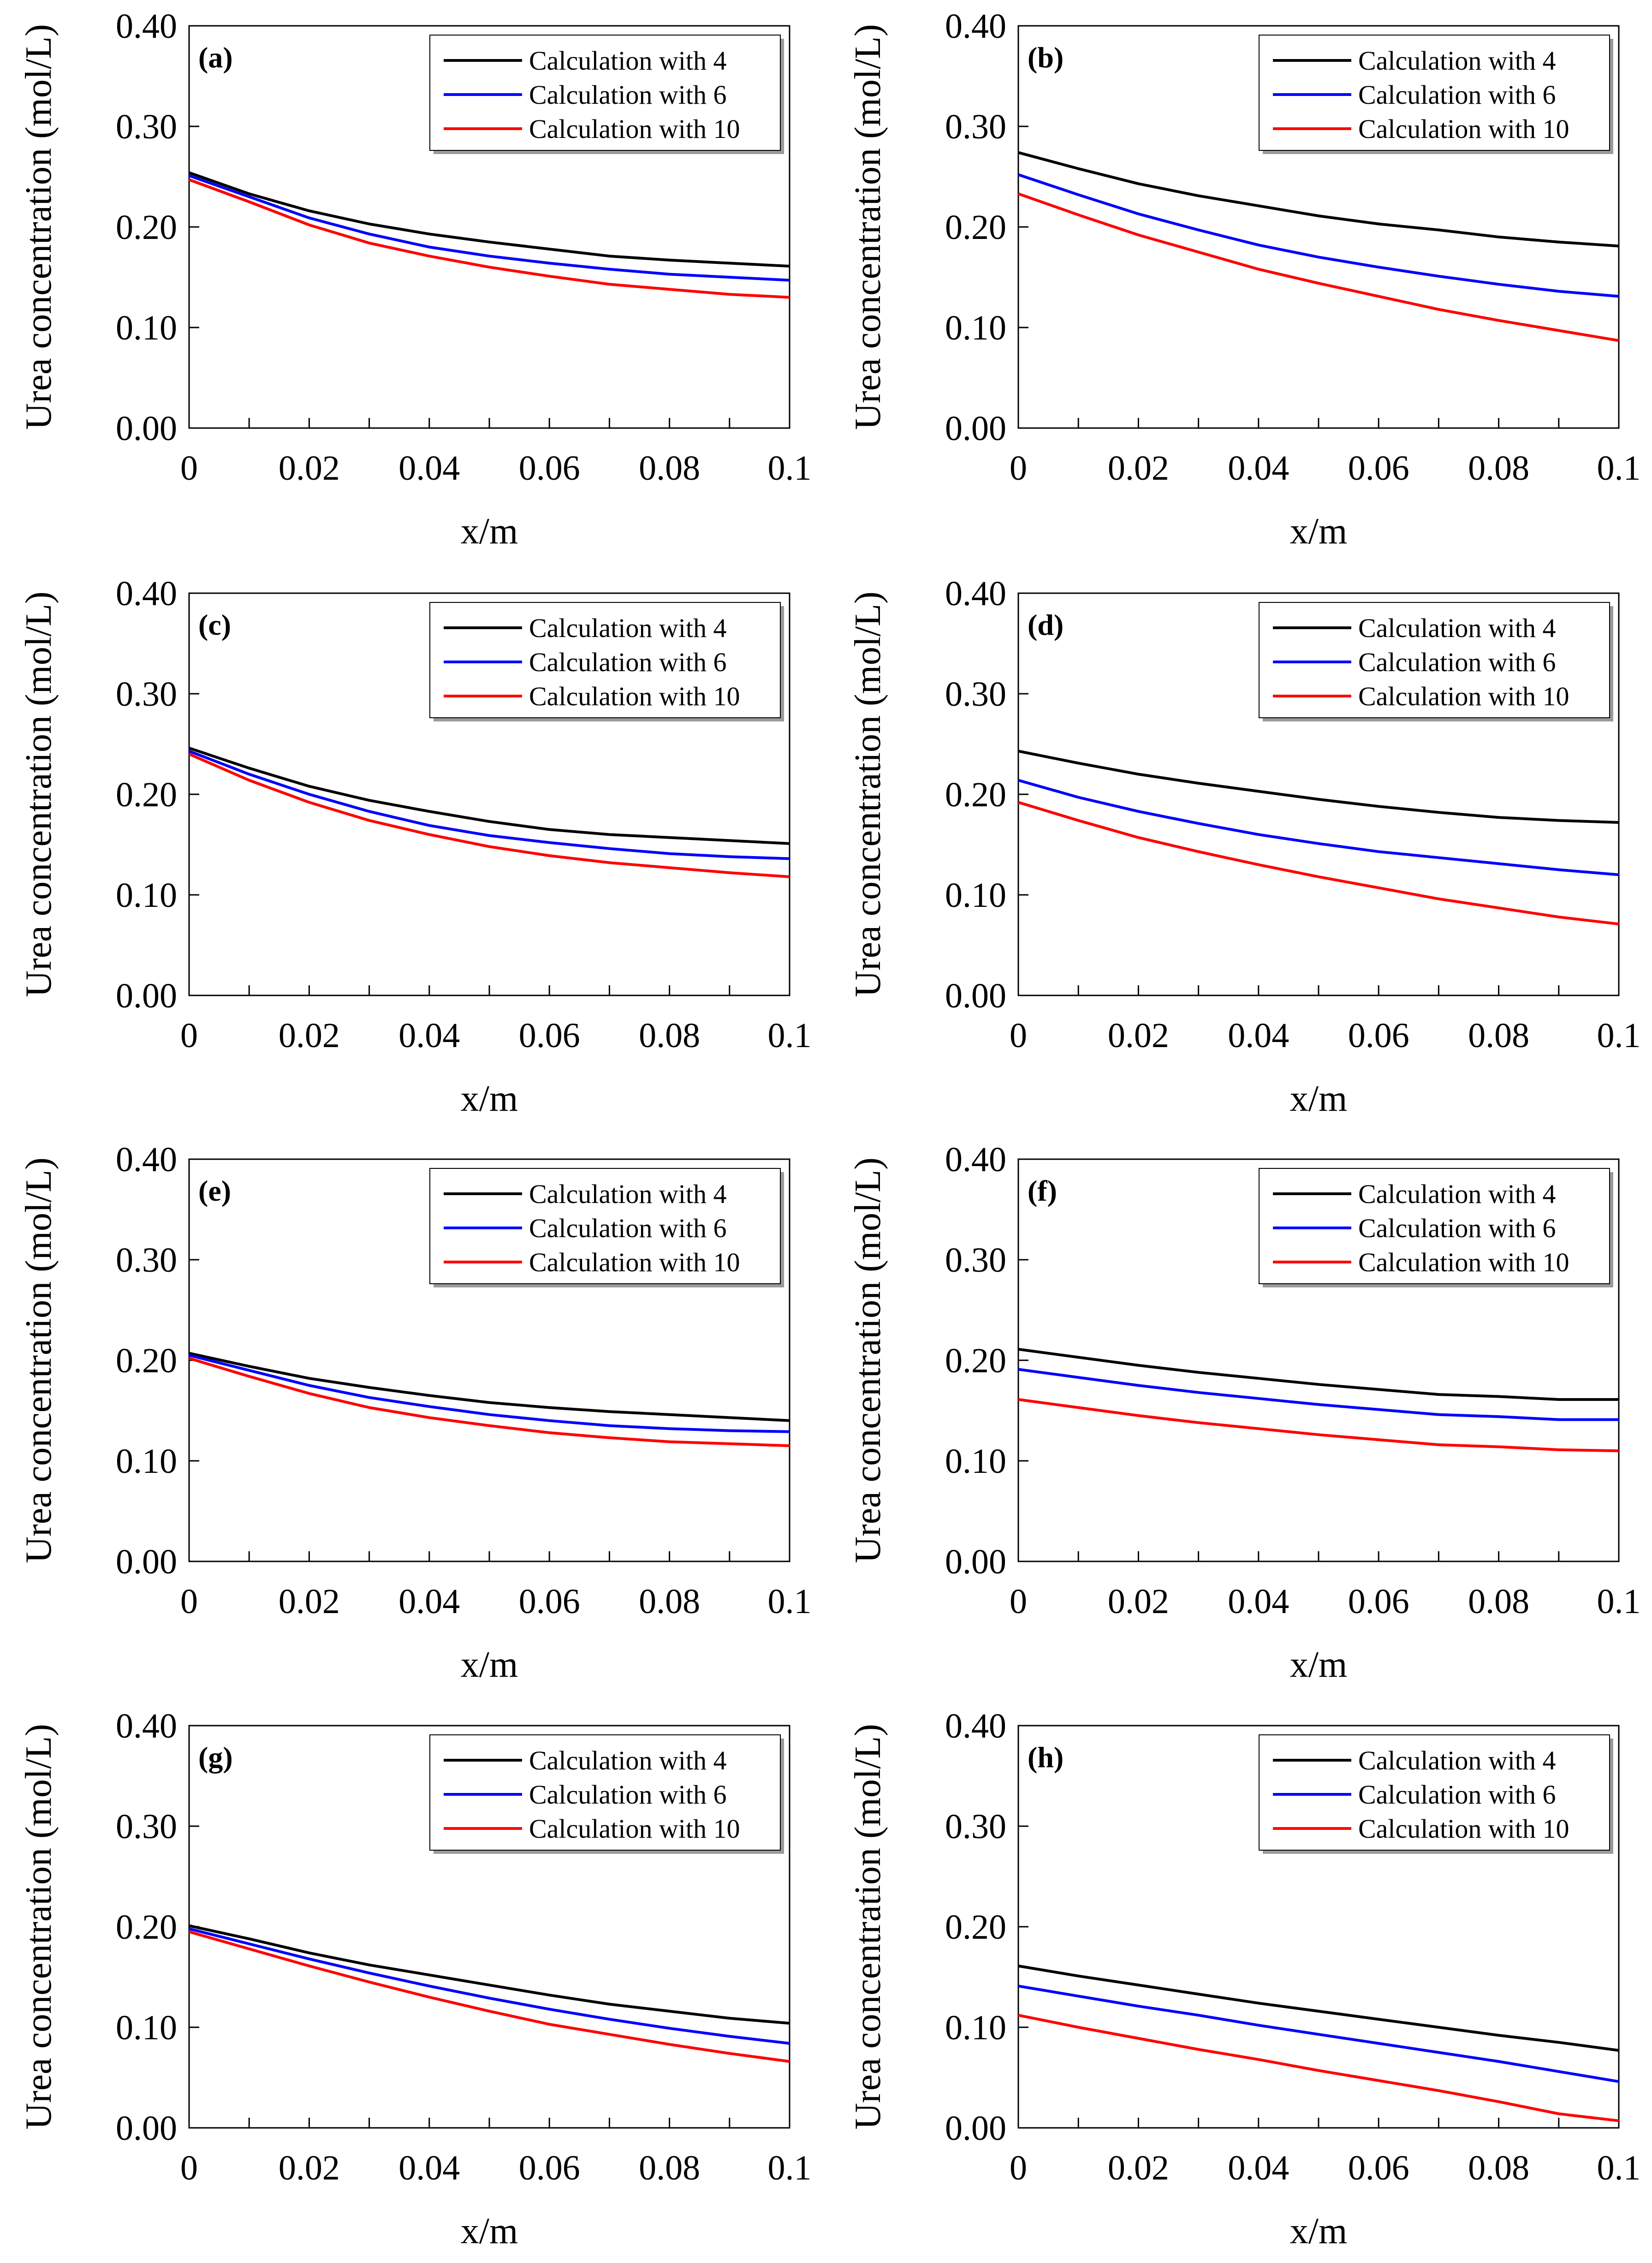  Describe the element at coordinates (1463, 696) in the screenshot. I see `legend-label: Calculation with 10` at that location.